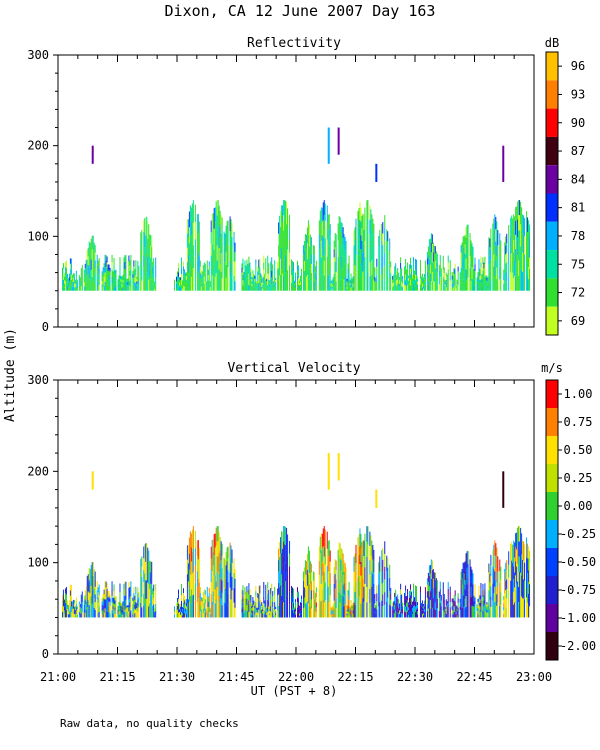 This screenshot has width=600, height=750. Describe the element at coordinates (552, 520) in the screenshot. I see `colorbar-frame` at that location.